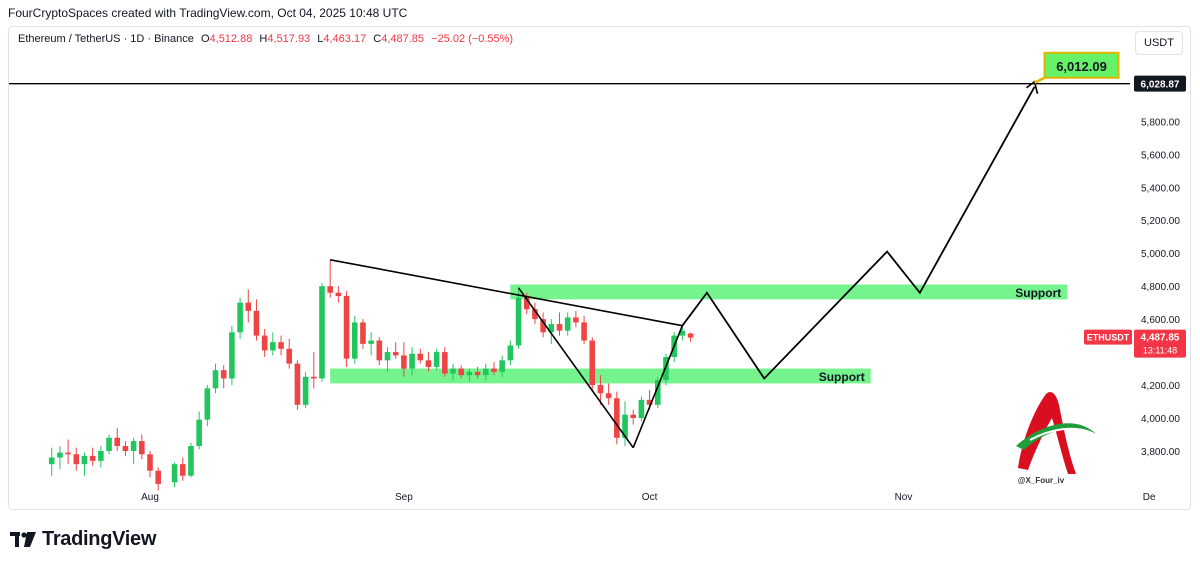 Image resolution: width=1200 pixels, height=567 pixels. What do you see at coordinates (320, 39) in the screenshot?
I see `low-label: L` at bounding box center [320, 39].